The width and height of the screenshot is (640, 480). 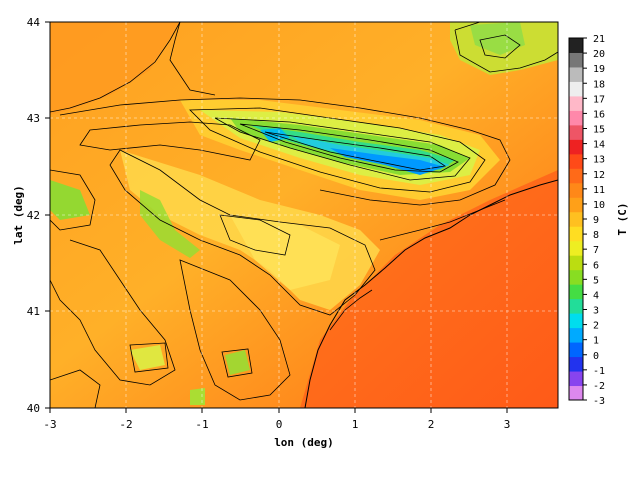 I want to click on x-tick-label: -2, so click(x=125, y=424).